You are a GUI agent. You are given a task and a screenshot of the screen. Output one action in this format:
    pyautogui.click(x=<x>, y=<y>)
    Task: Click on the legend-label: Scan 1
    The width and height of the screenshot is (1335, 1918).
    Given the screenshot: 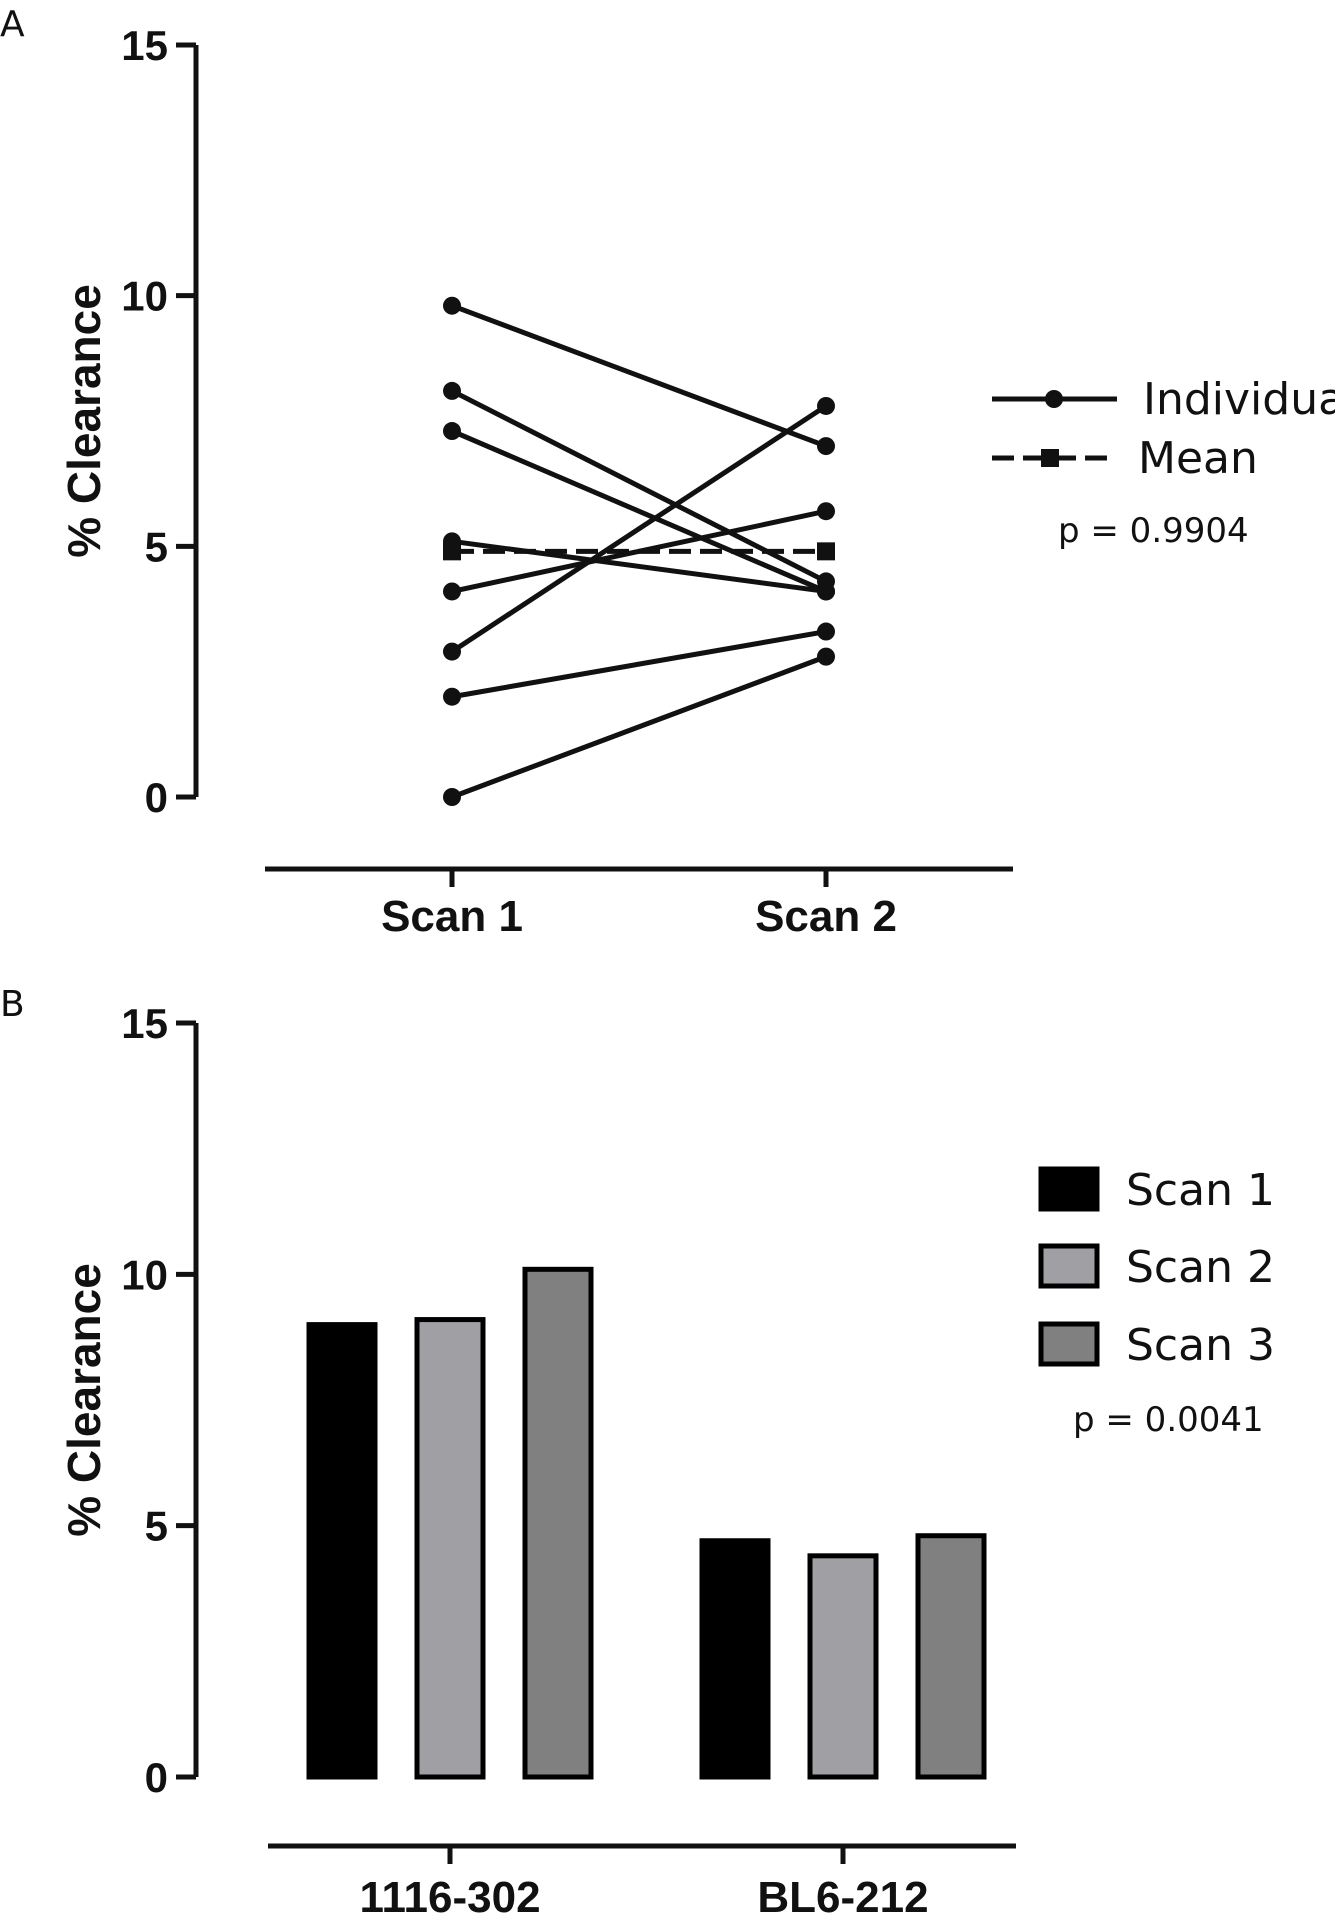 What is the action you would take?
    pyautogui.click(x=1200, y=1190)
    